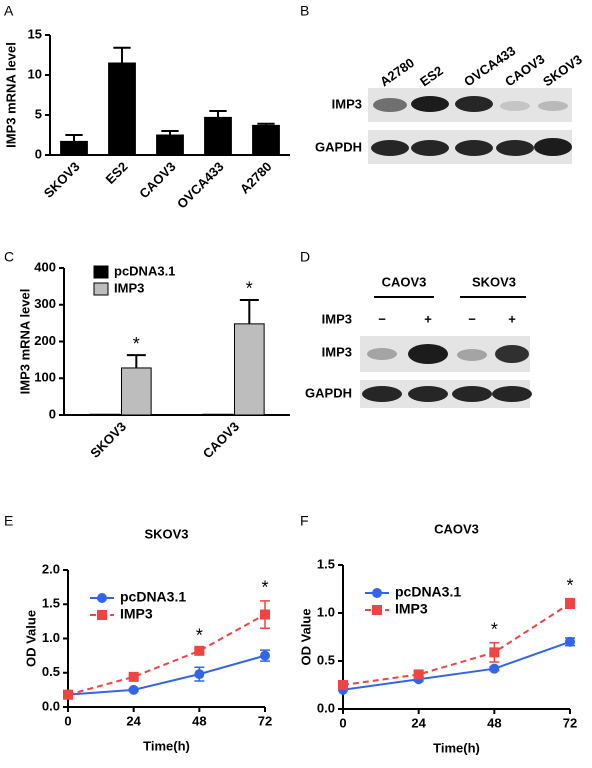 Image resolution: width=592 pixels, height=768 pixels. Describe the element at coordinates (8, 521) in the screenshot. I see `panel-label: E` at that location.